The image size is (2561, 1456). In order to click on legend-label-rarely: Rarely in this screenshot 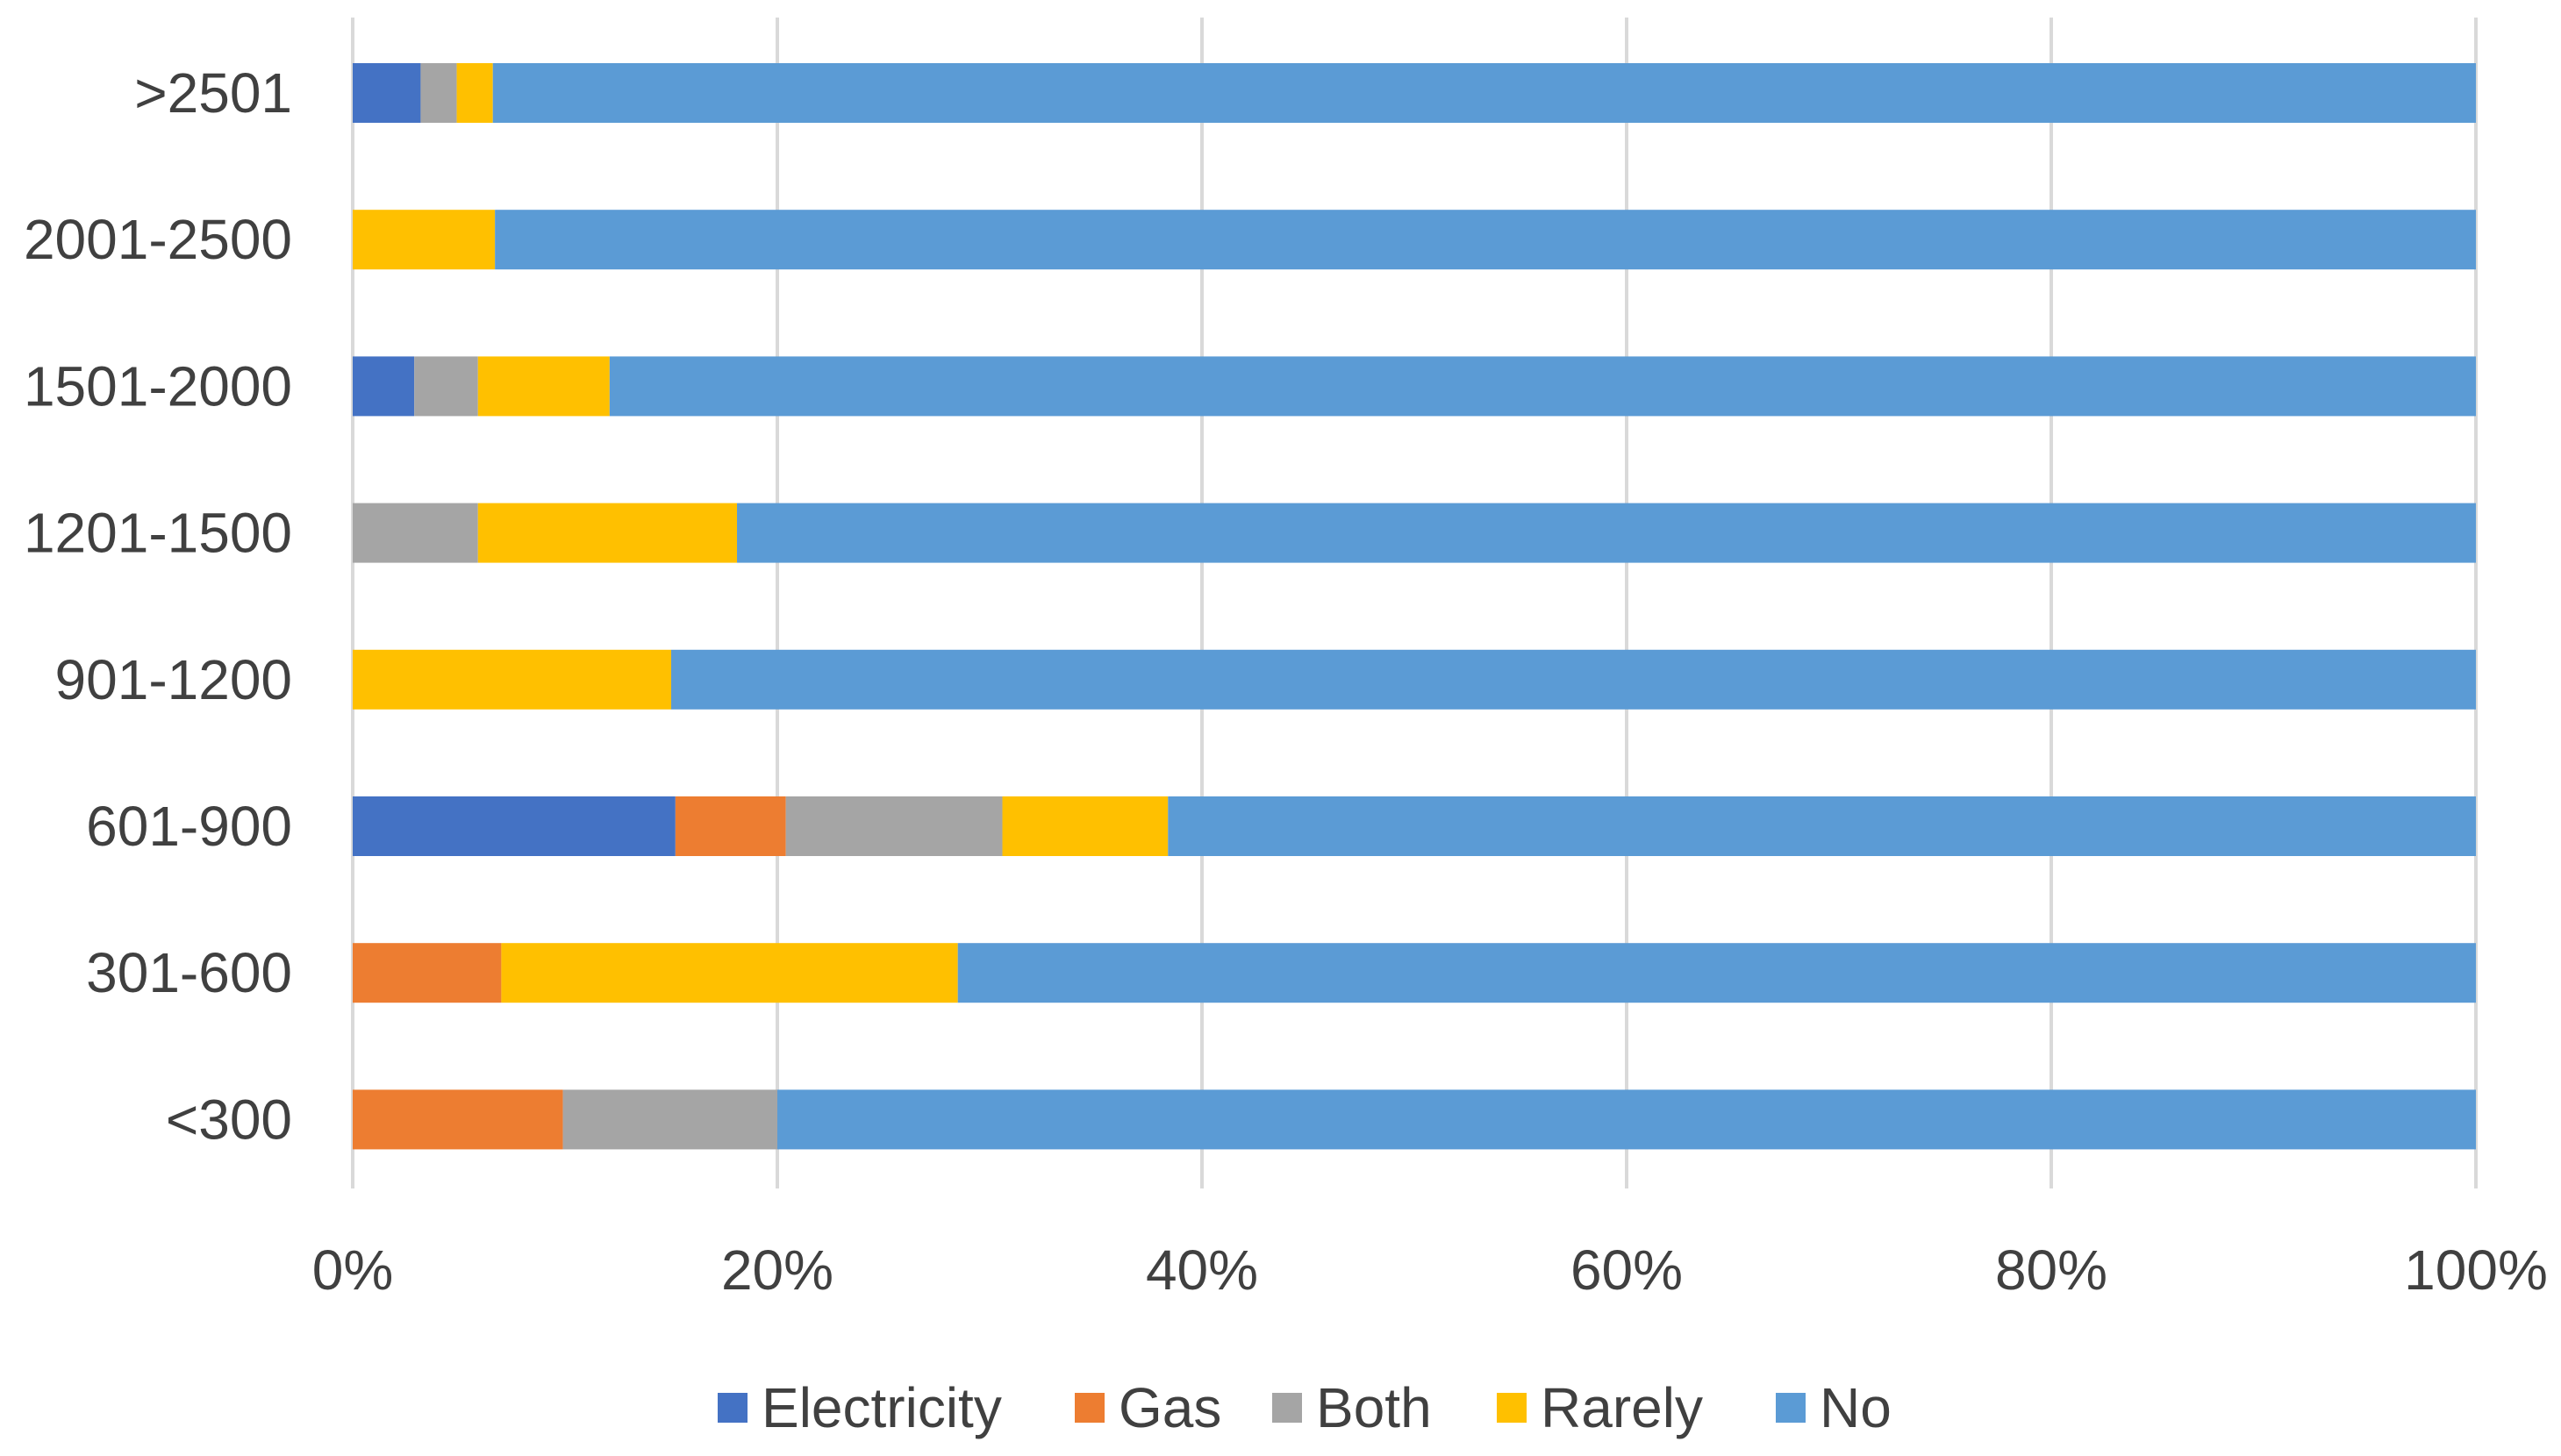, I will do `click(1622, 1407)`.